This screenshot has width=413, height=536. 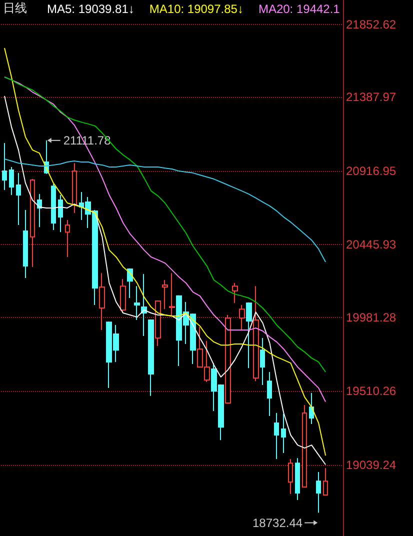 What do you see at coordinates (371, 391) in the screenshot?
I see `y-tick-label: 19510.26` at bounding box center [371, 391].